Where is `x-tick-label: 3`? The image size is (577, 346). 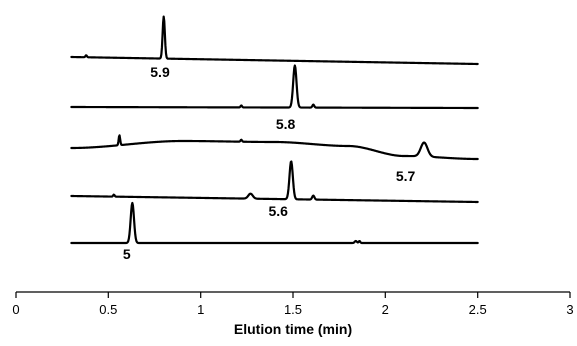 x-tick-label: 3 is located at coordinates (569, 309).